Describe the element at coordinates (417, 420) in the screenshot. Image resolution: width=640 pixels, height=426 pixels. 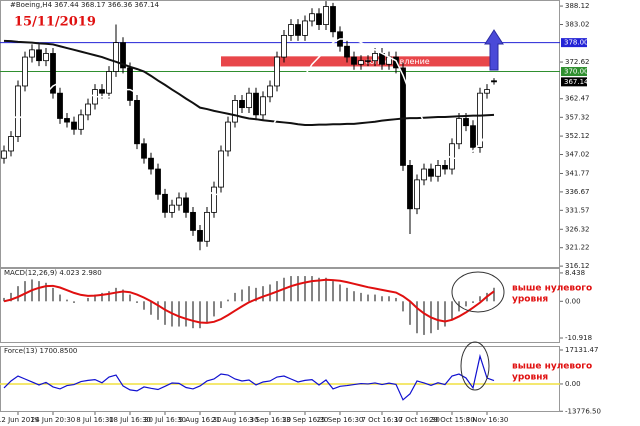
I see `x-tick-label: 17 Oct 16:30` at that location.